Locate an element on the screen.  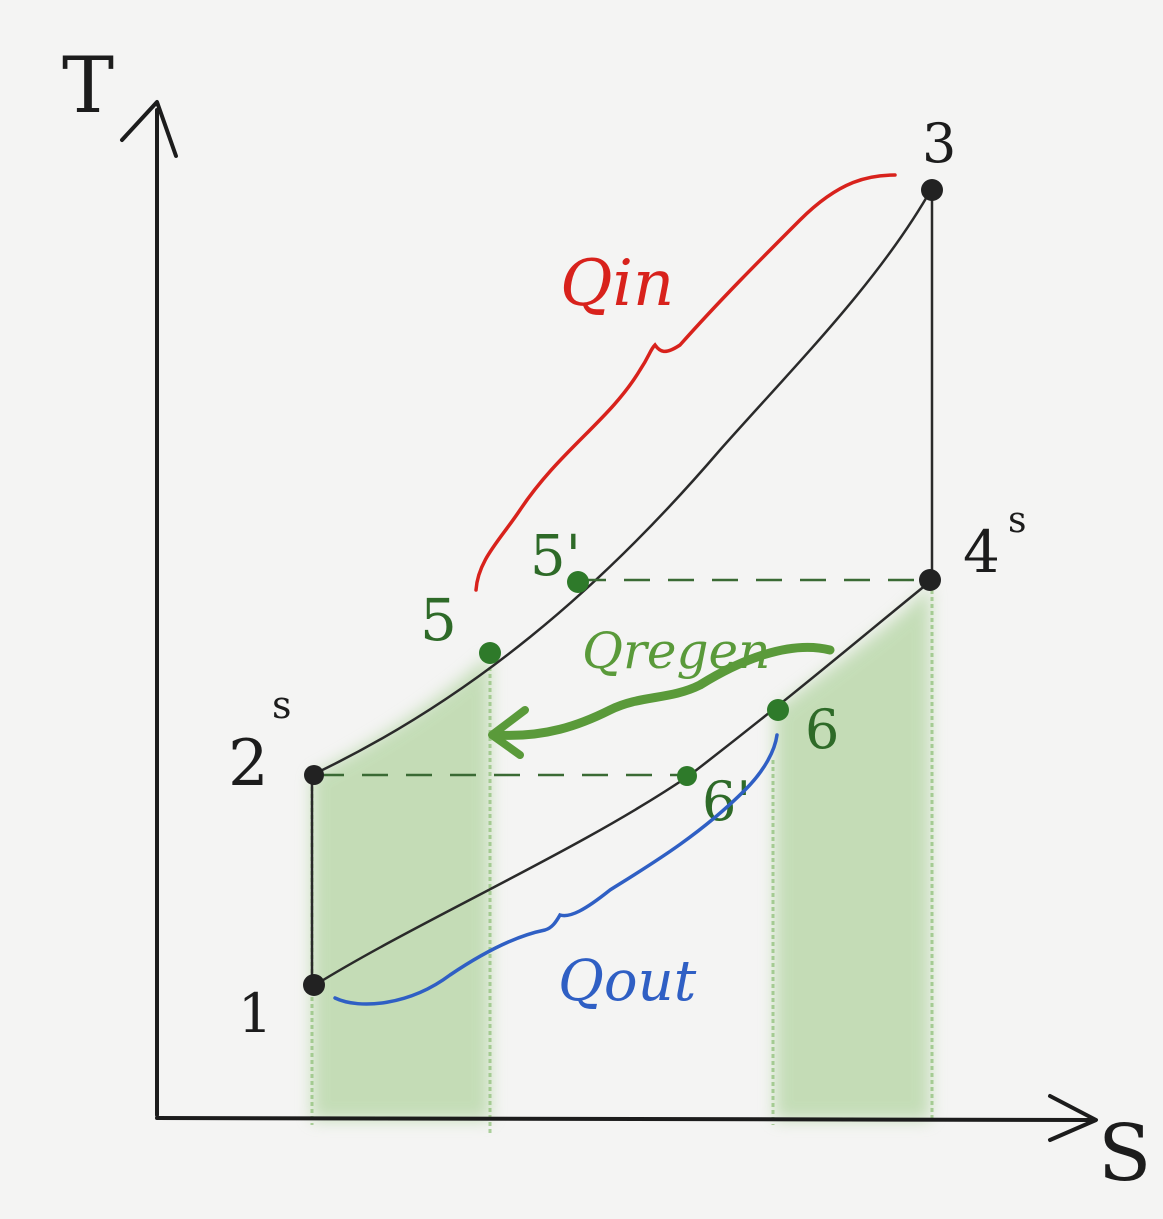
point-2s is located at coordinates (314, 775).